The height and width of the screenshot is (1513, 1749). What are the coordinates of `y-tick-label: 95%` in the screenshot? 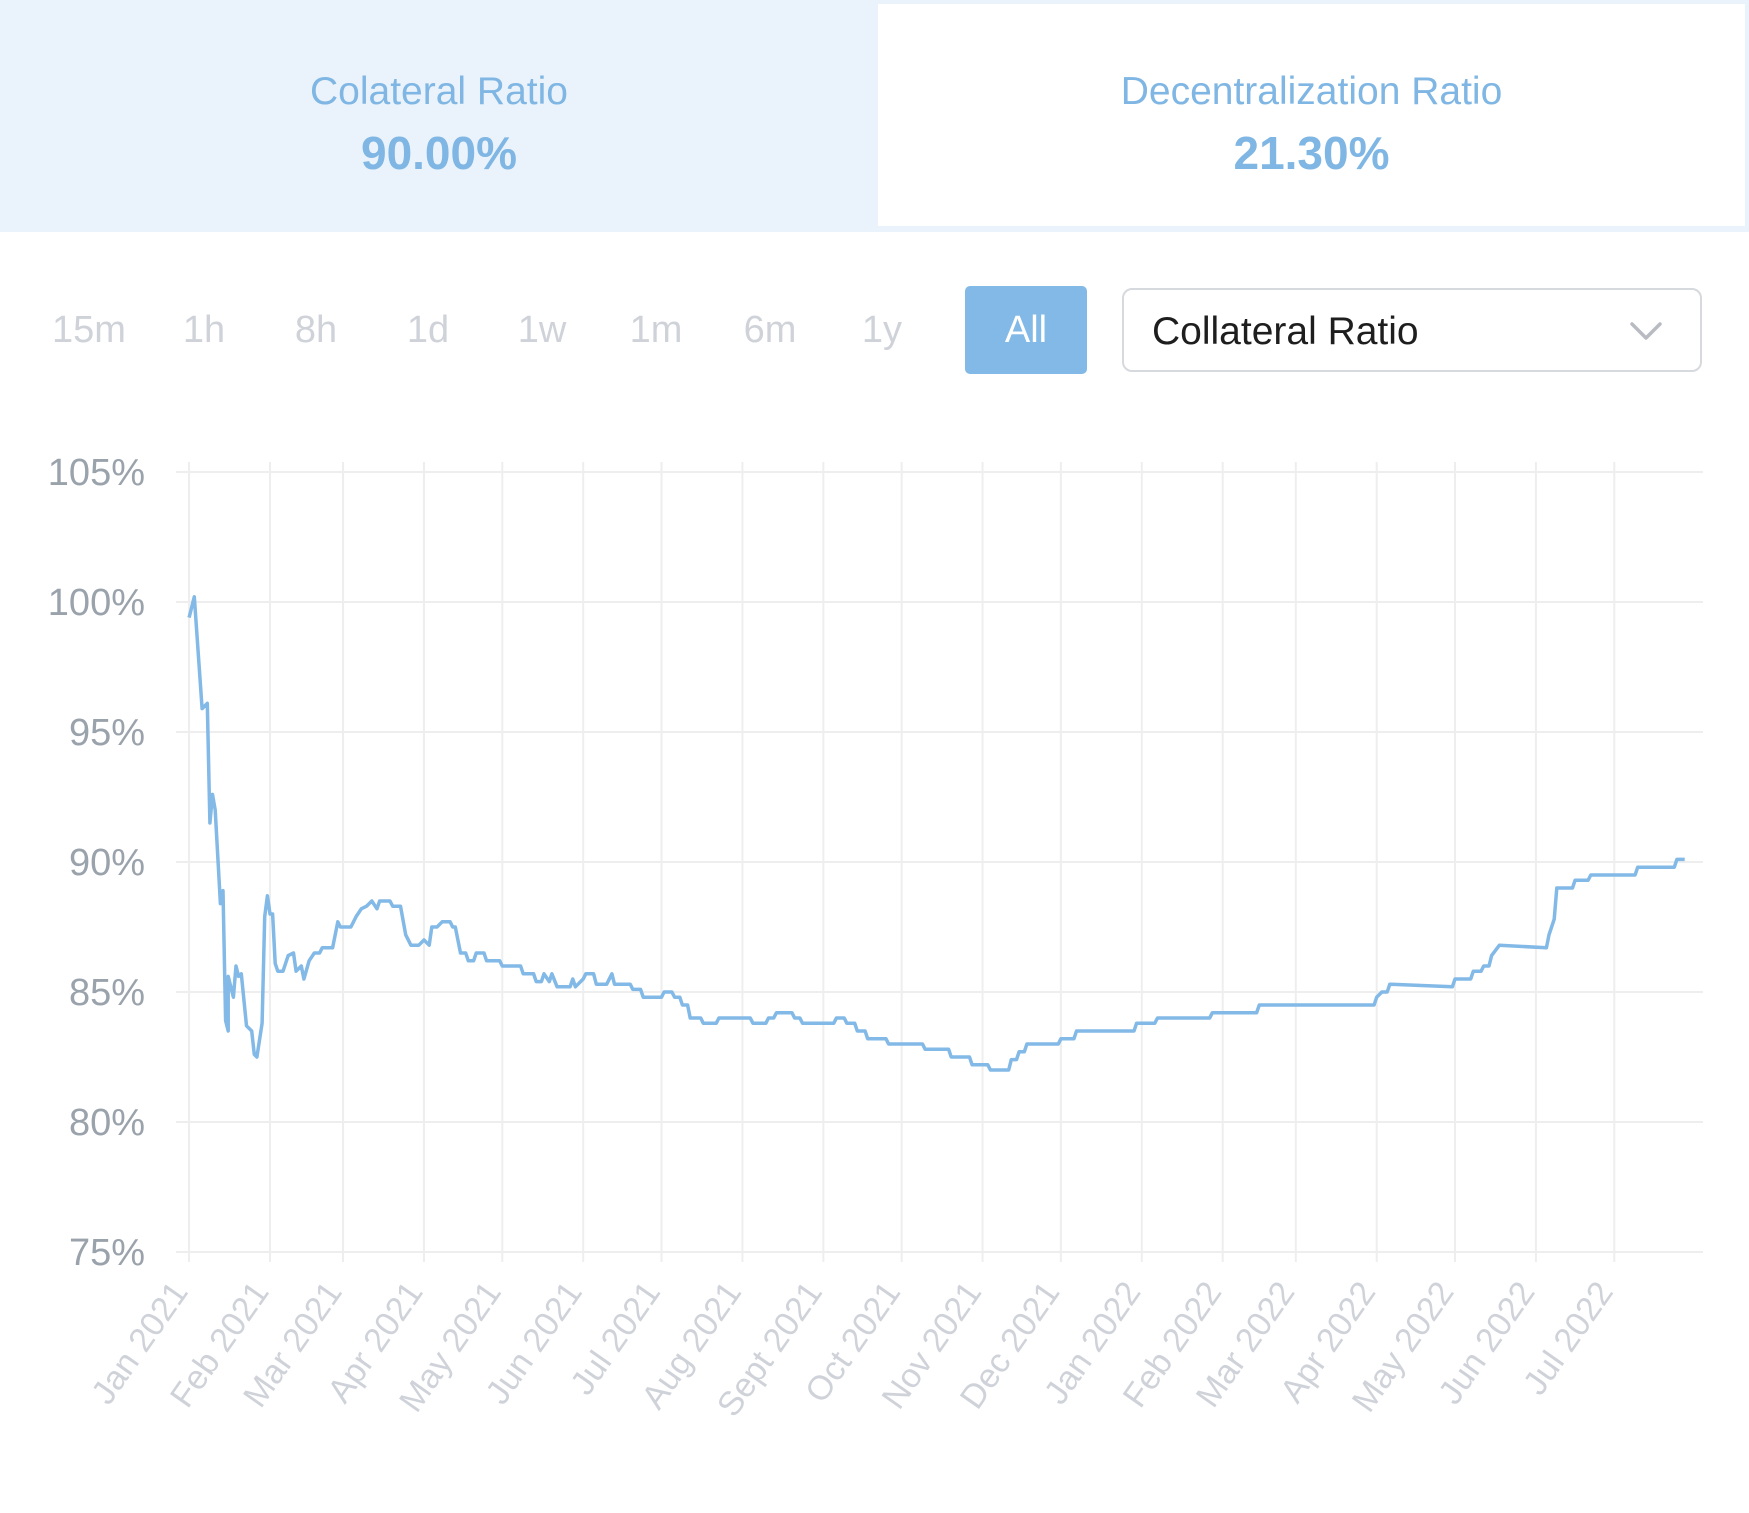 It's located at (107, 733).